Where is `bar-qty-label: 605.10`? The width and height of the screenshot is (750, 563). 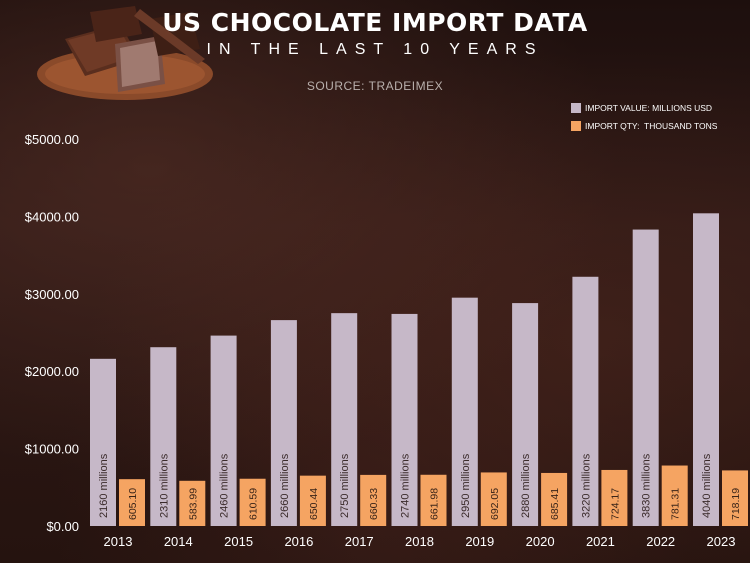 bar-qty-label: 605.10 is located at coordinates (133, 504).